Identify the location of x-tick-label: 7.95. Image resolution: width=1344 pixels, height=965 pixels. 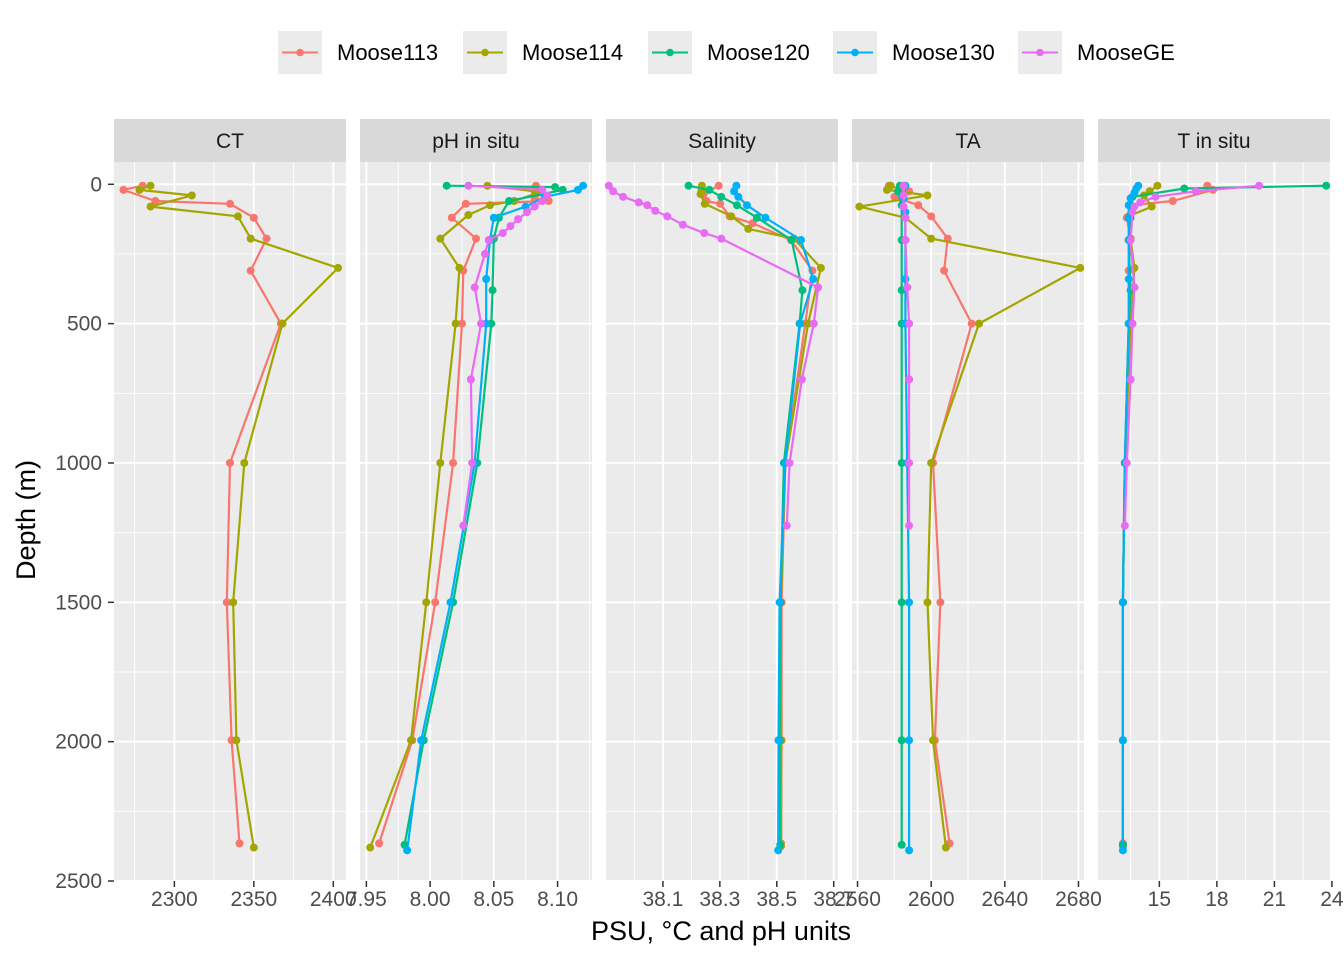
(366, 899).